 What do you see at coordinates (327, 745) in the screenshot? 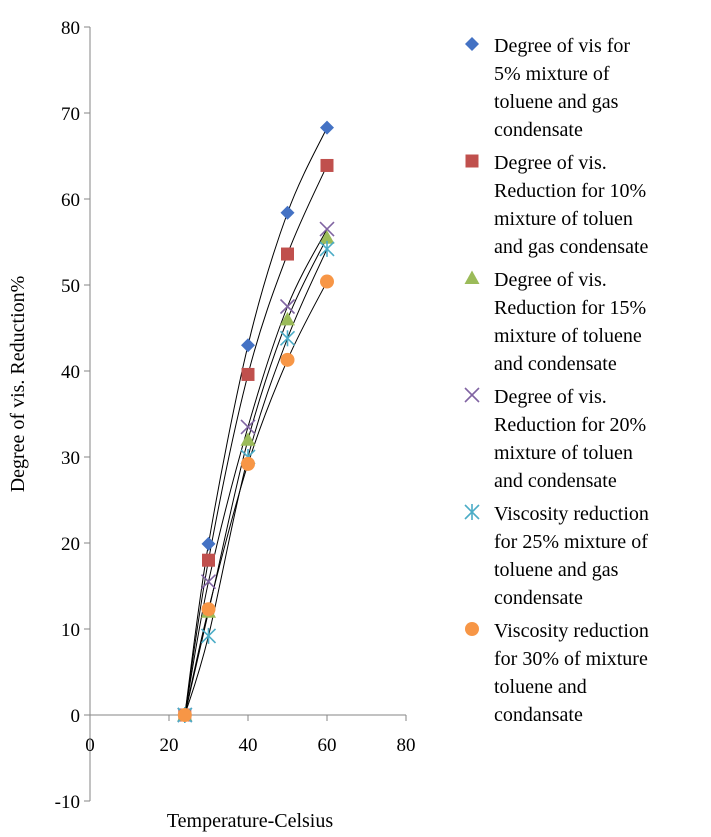
I see `x-tick-label: 60` at bounding box center [327, 745].